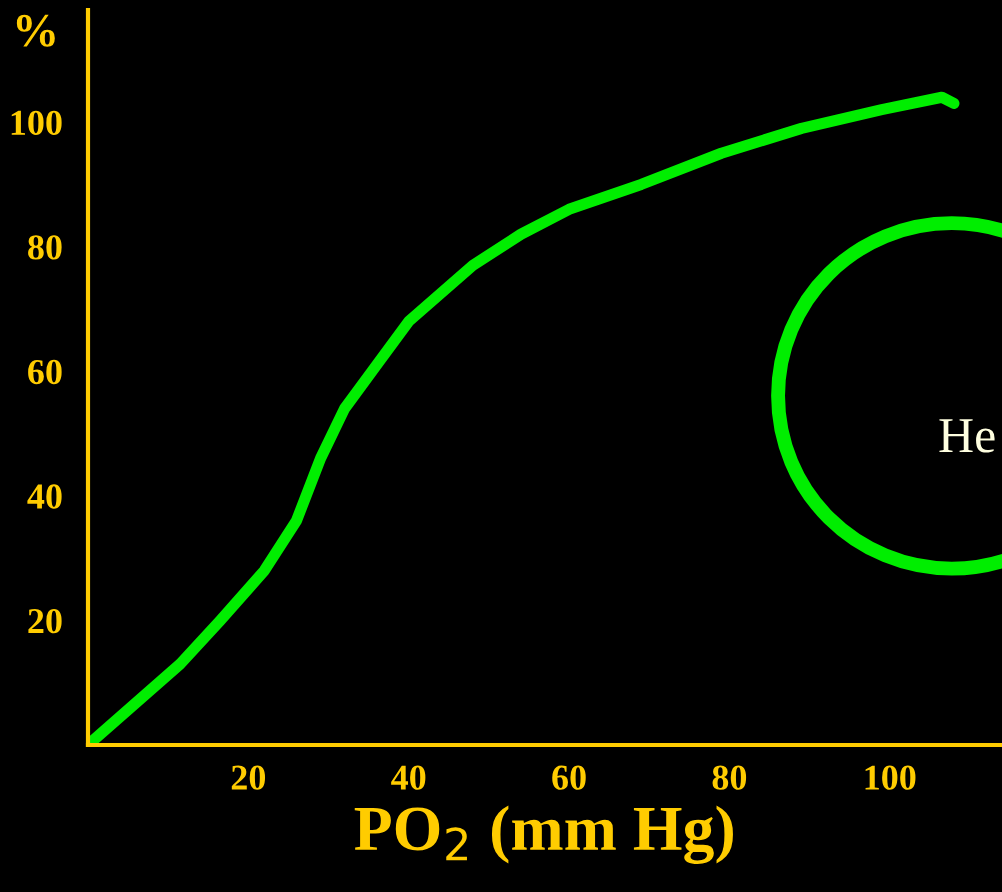 Image resolution: width=1002 pixels, height=892 pixels. I want to click on x-tick-label: 40, so click(408, 777).